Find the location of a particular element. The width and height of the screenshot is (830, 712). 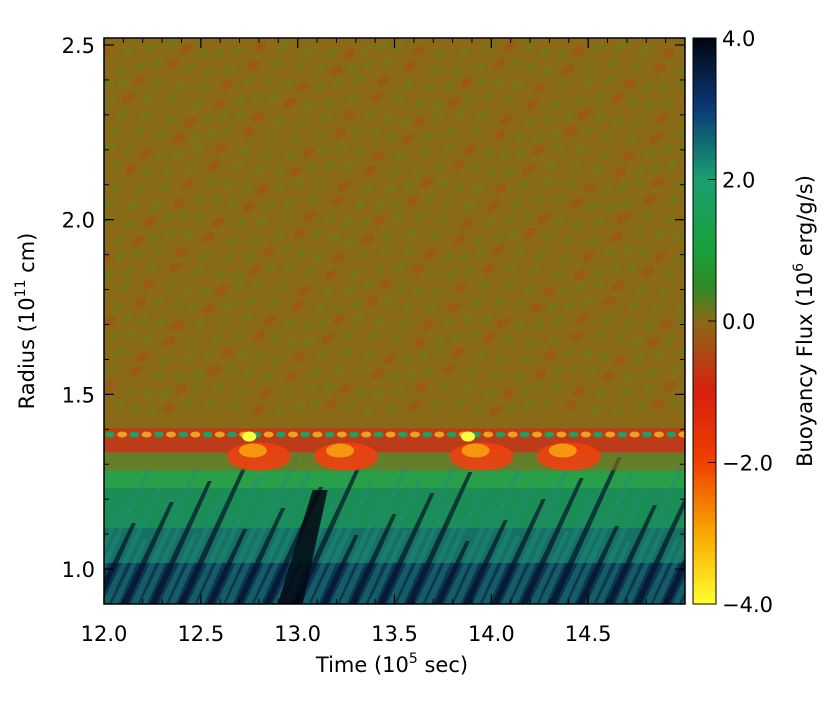

x-tick-label: 13.5 is located at coordinates (394, 634).